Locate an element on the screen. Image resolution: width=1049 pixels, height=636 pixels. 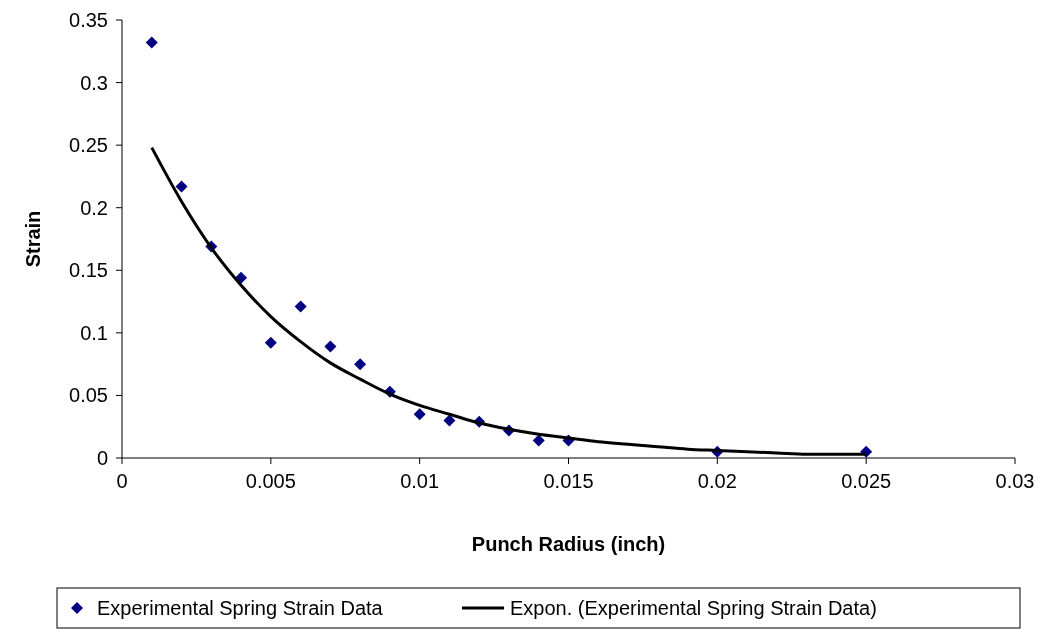
x-tick-label: 0.03 is located at coordinates (1015, 481).